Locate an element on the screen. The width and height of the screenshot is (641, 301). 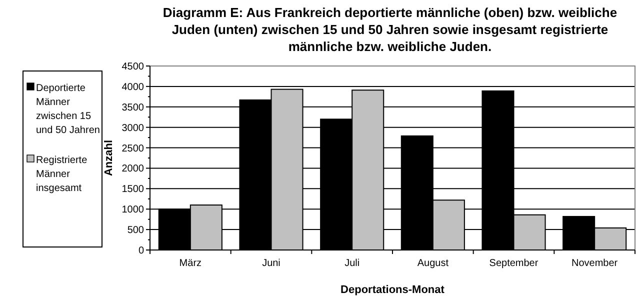
y-tick-label: 500 is located at coordinates (135, 230).